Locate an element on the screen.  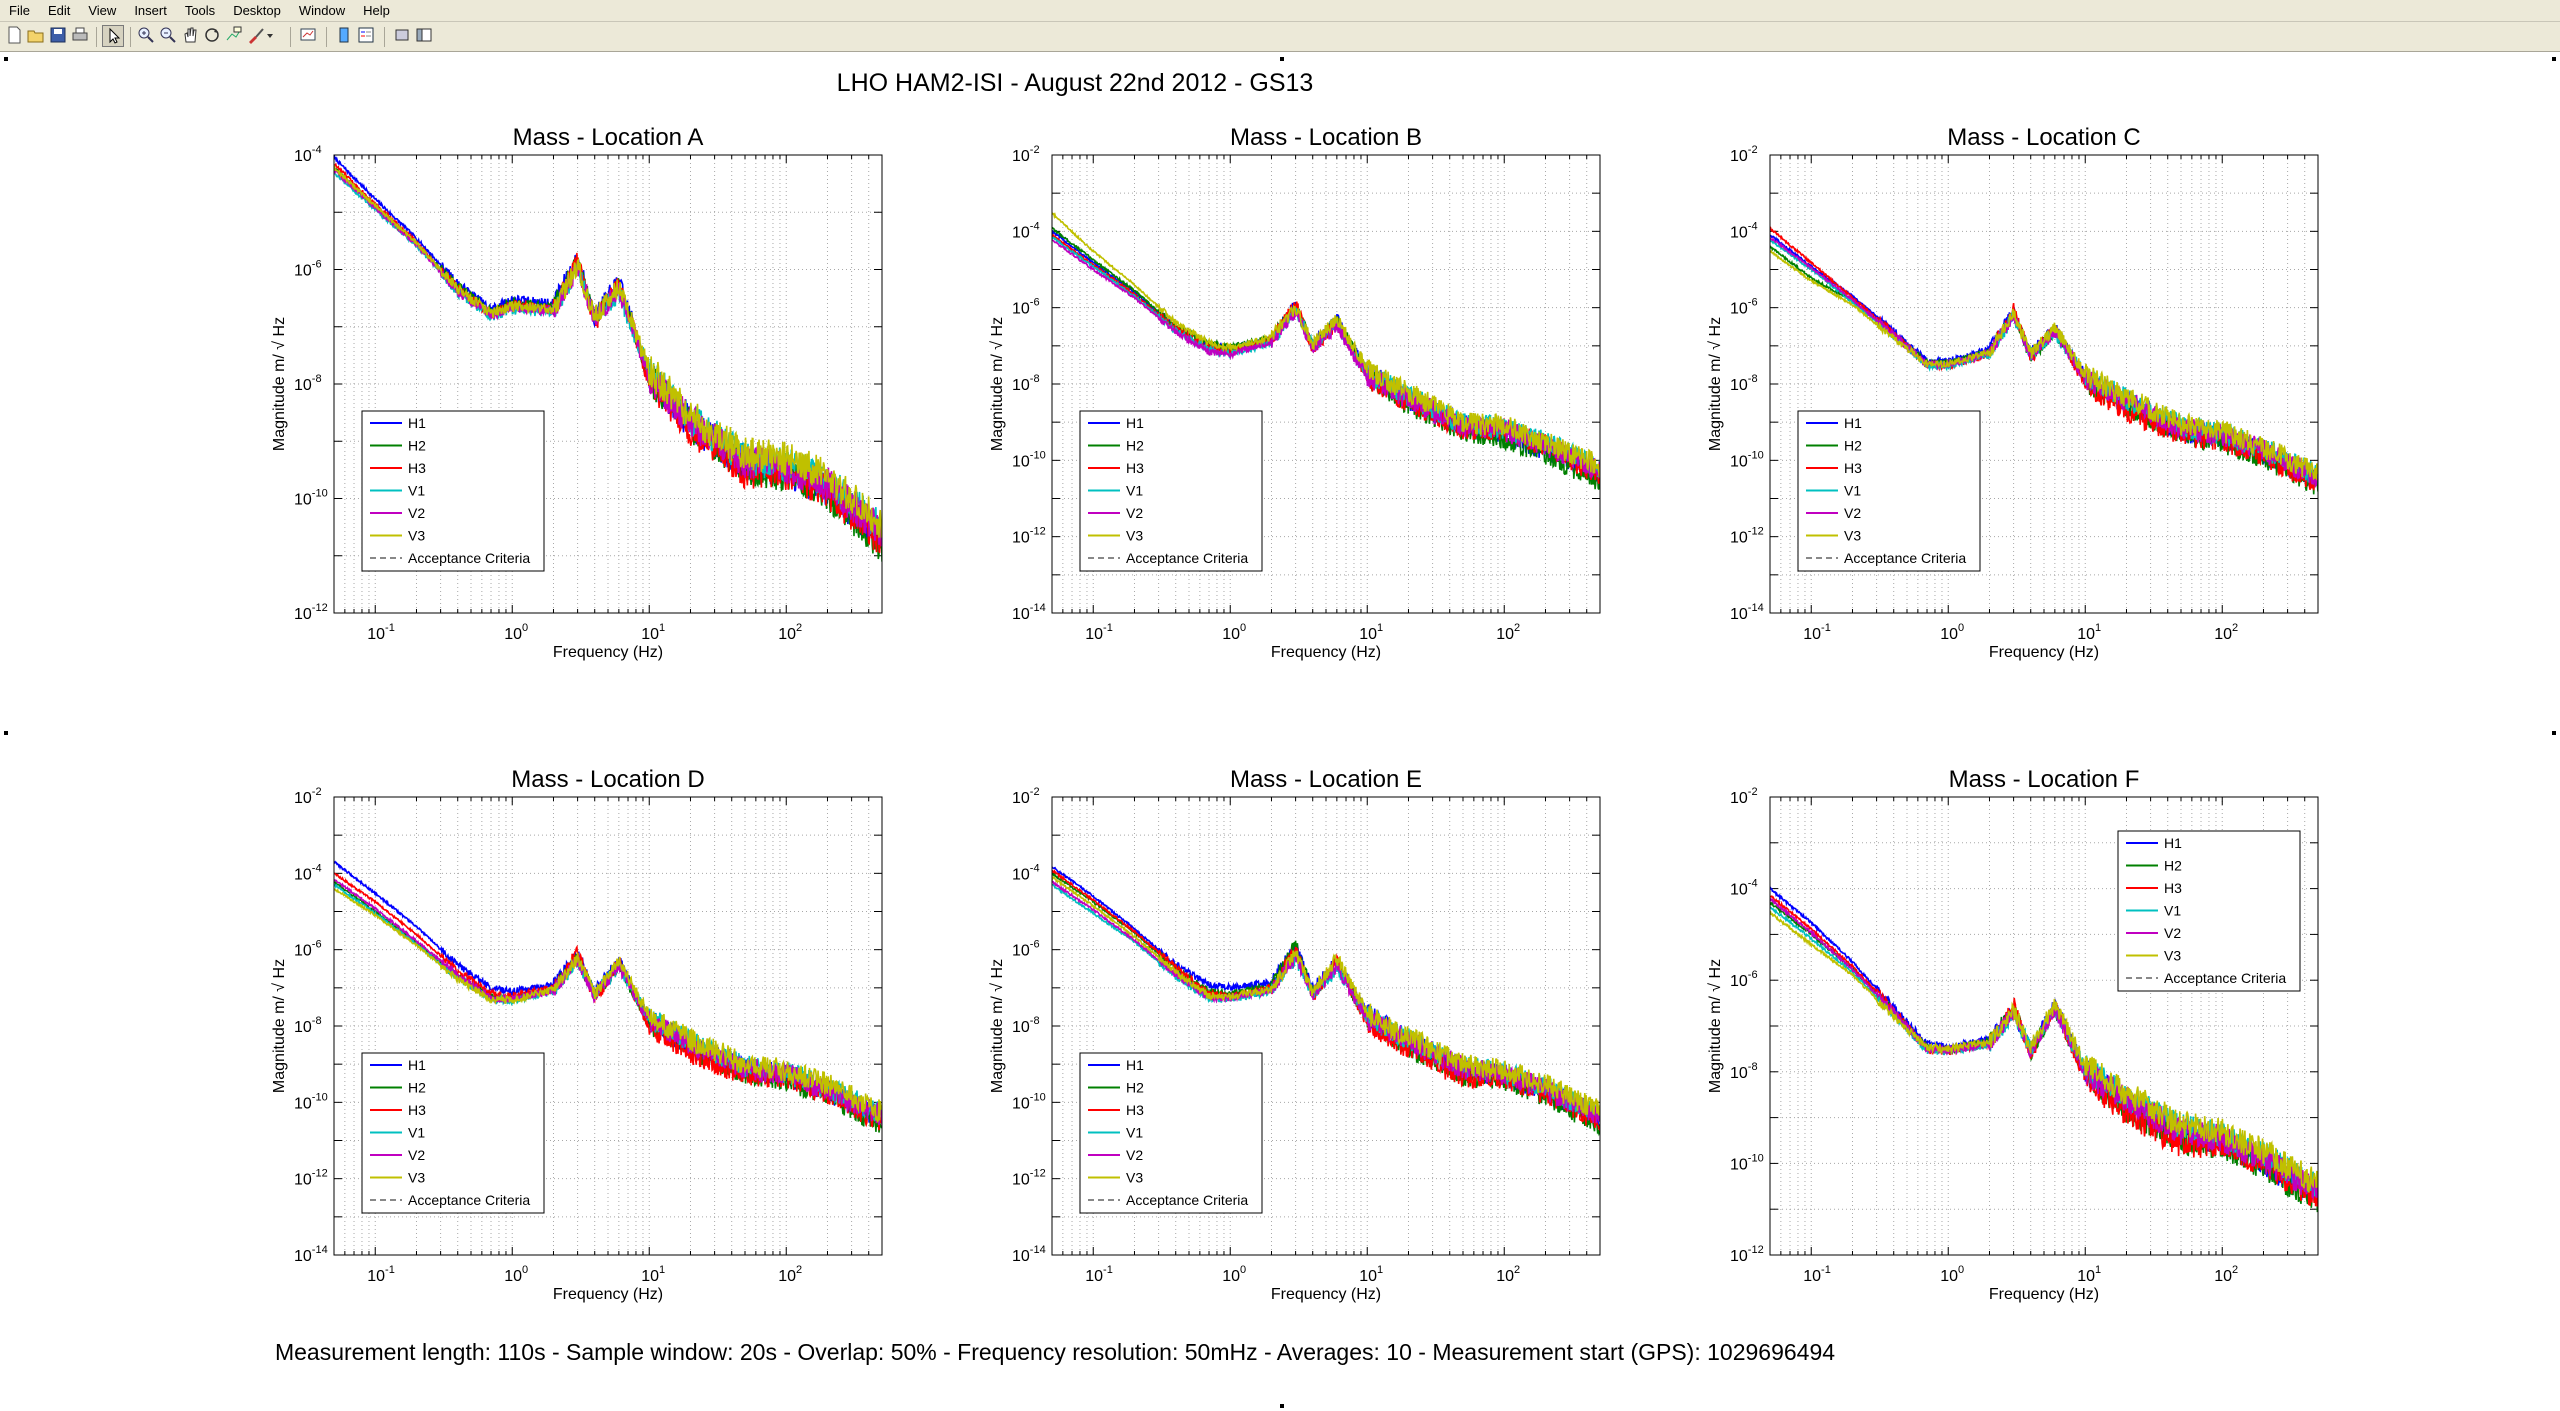
menu-tools: Tools is located at coordinates (200, 10).